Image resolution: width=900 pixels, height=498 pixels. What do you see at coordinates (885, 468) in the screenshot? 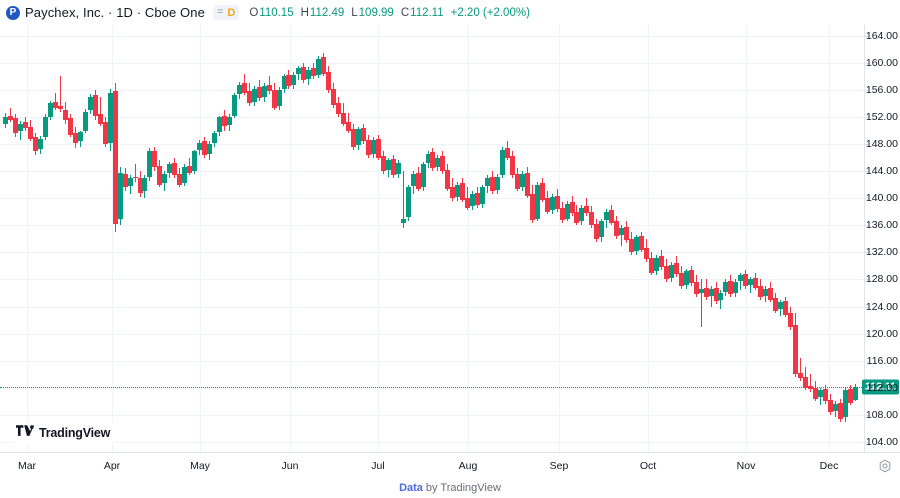
I see `chart-settings-icon` at bounding box center [885, 468].